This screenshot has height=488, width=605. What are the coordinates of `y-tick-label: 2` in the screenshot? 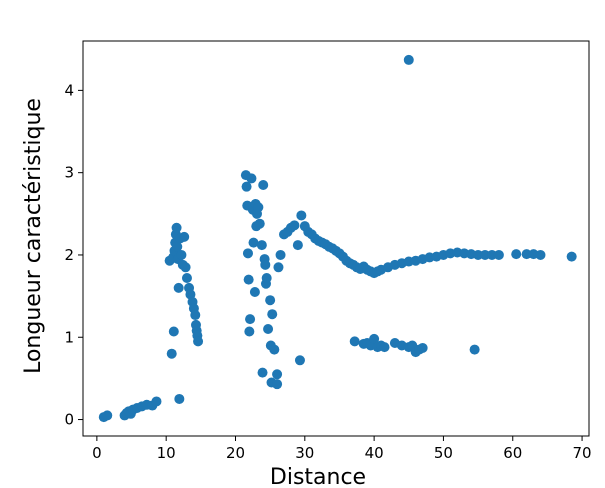 It's located at (69, 255).